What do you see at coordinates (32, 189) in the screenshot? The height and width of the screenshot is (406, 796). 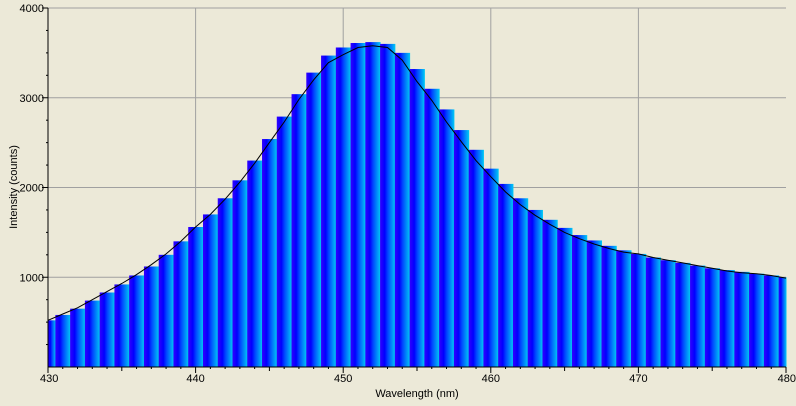 I see `y-tick-label: 2000` at bounding box center [32, 189].